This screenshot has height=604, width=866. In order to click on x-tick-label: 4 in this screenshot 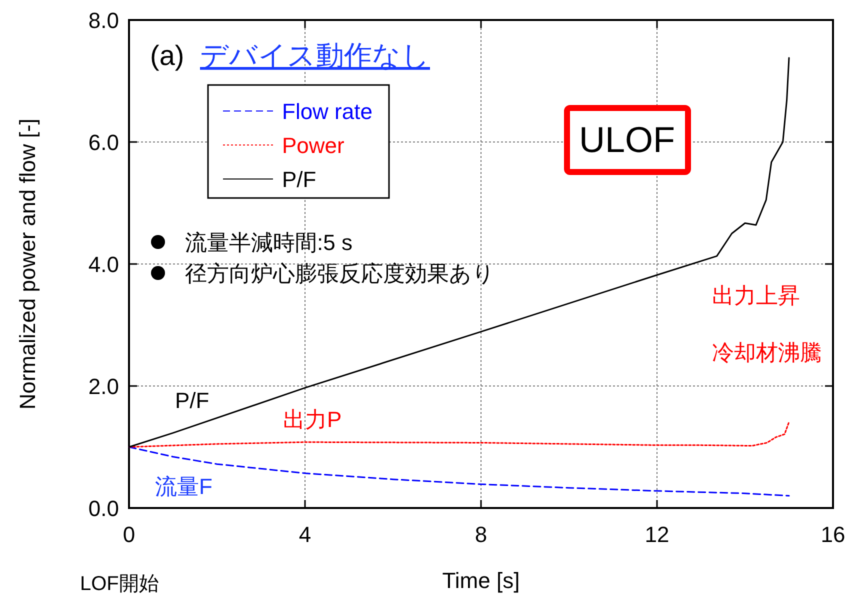, I will do `click(305, 534)`.